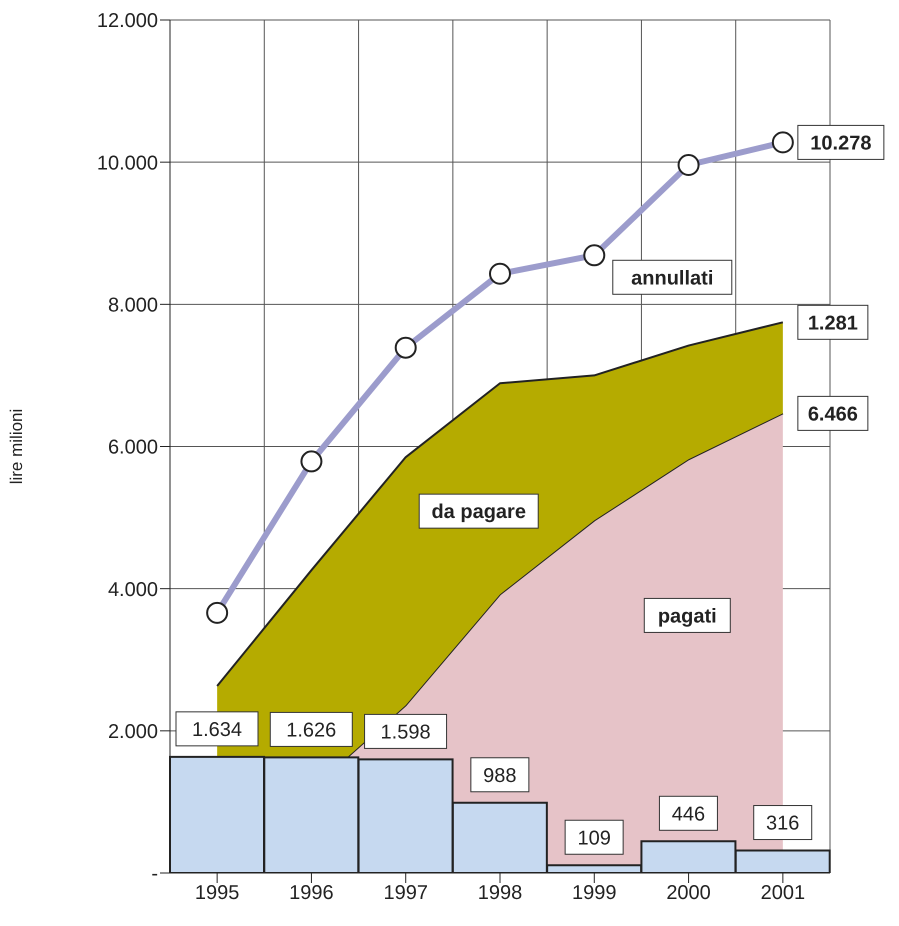  I want to click on y-tick-label: 12.000, so click(127, 21).